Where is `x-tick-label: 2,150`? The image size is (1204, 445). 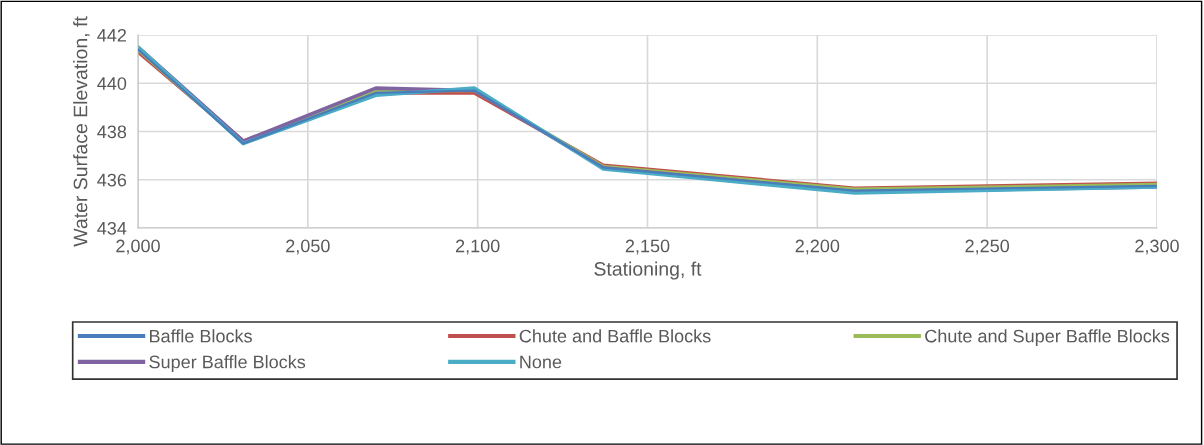 x-tick-label: 2,150 is located at coordinates (647, 247).